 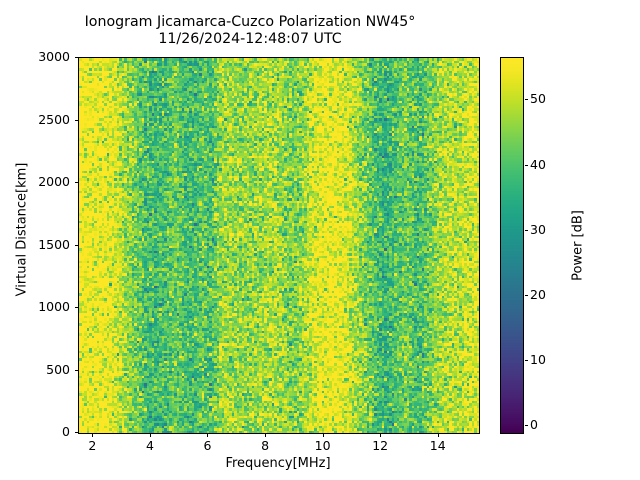 What do you see at coordinates (578, 245) in the screenshot?
I see `colorbar-label: Power [dB]` at bounding box center [578, 245].